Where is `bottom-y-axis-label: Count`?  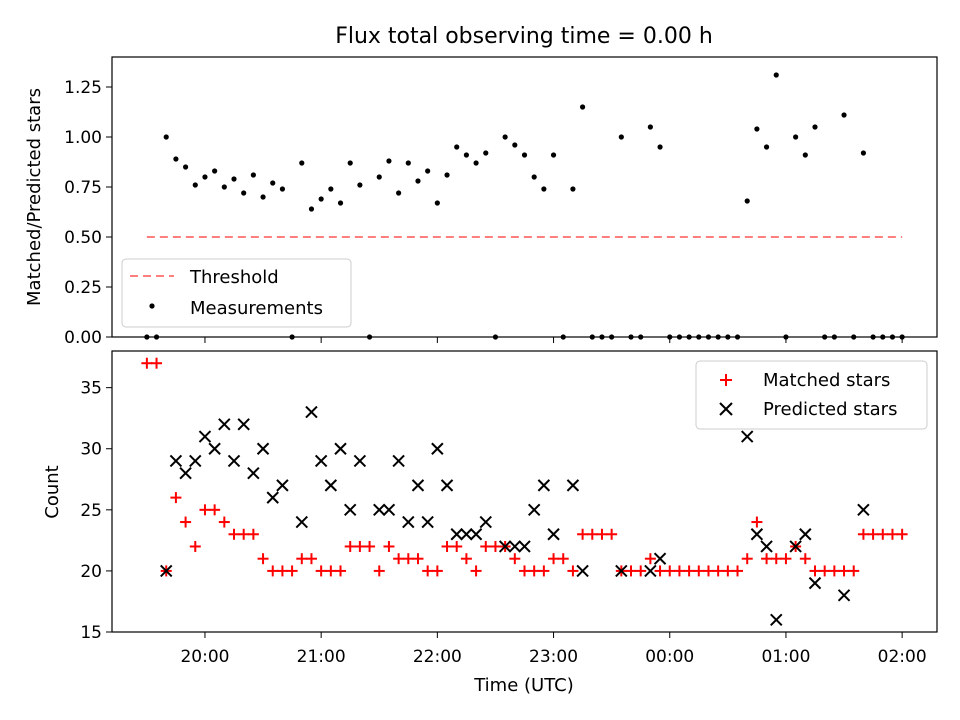
bottom-y-axis-label: Count is located at coordinates (52, 491).